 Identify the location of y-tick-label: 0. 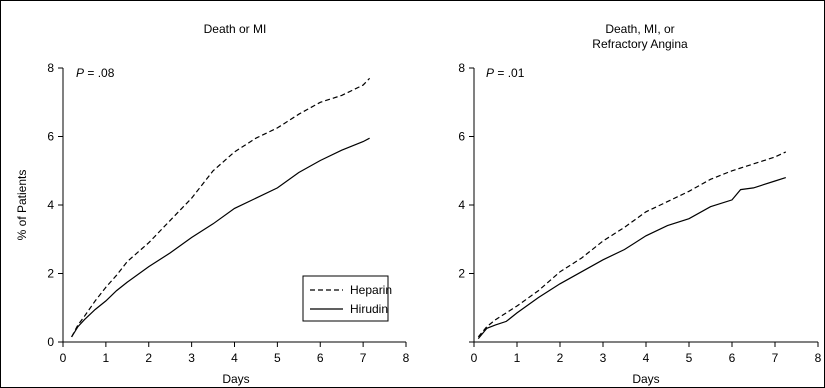
(50, 342).